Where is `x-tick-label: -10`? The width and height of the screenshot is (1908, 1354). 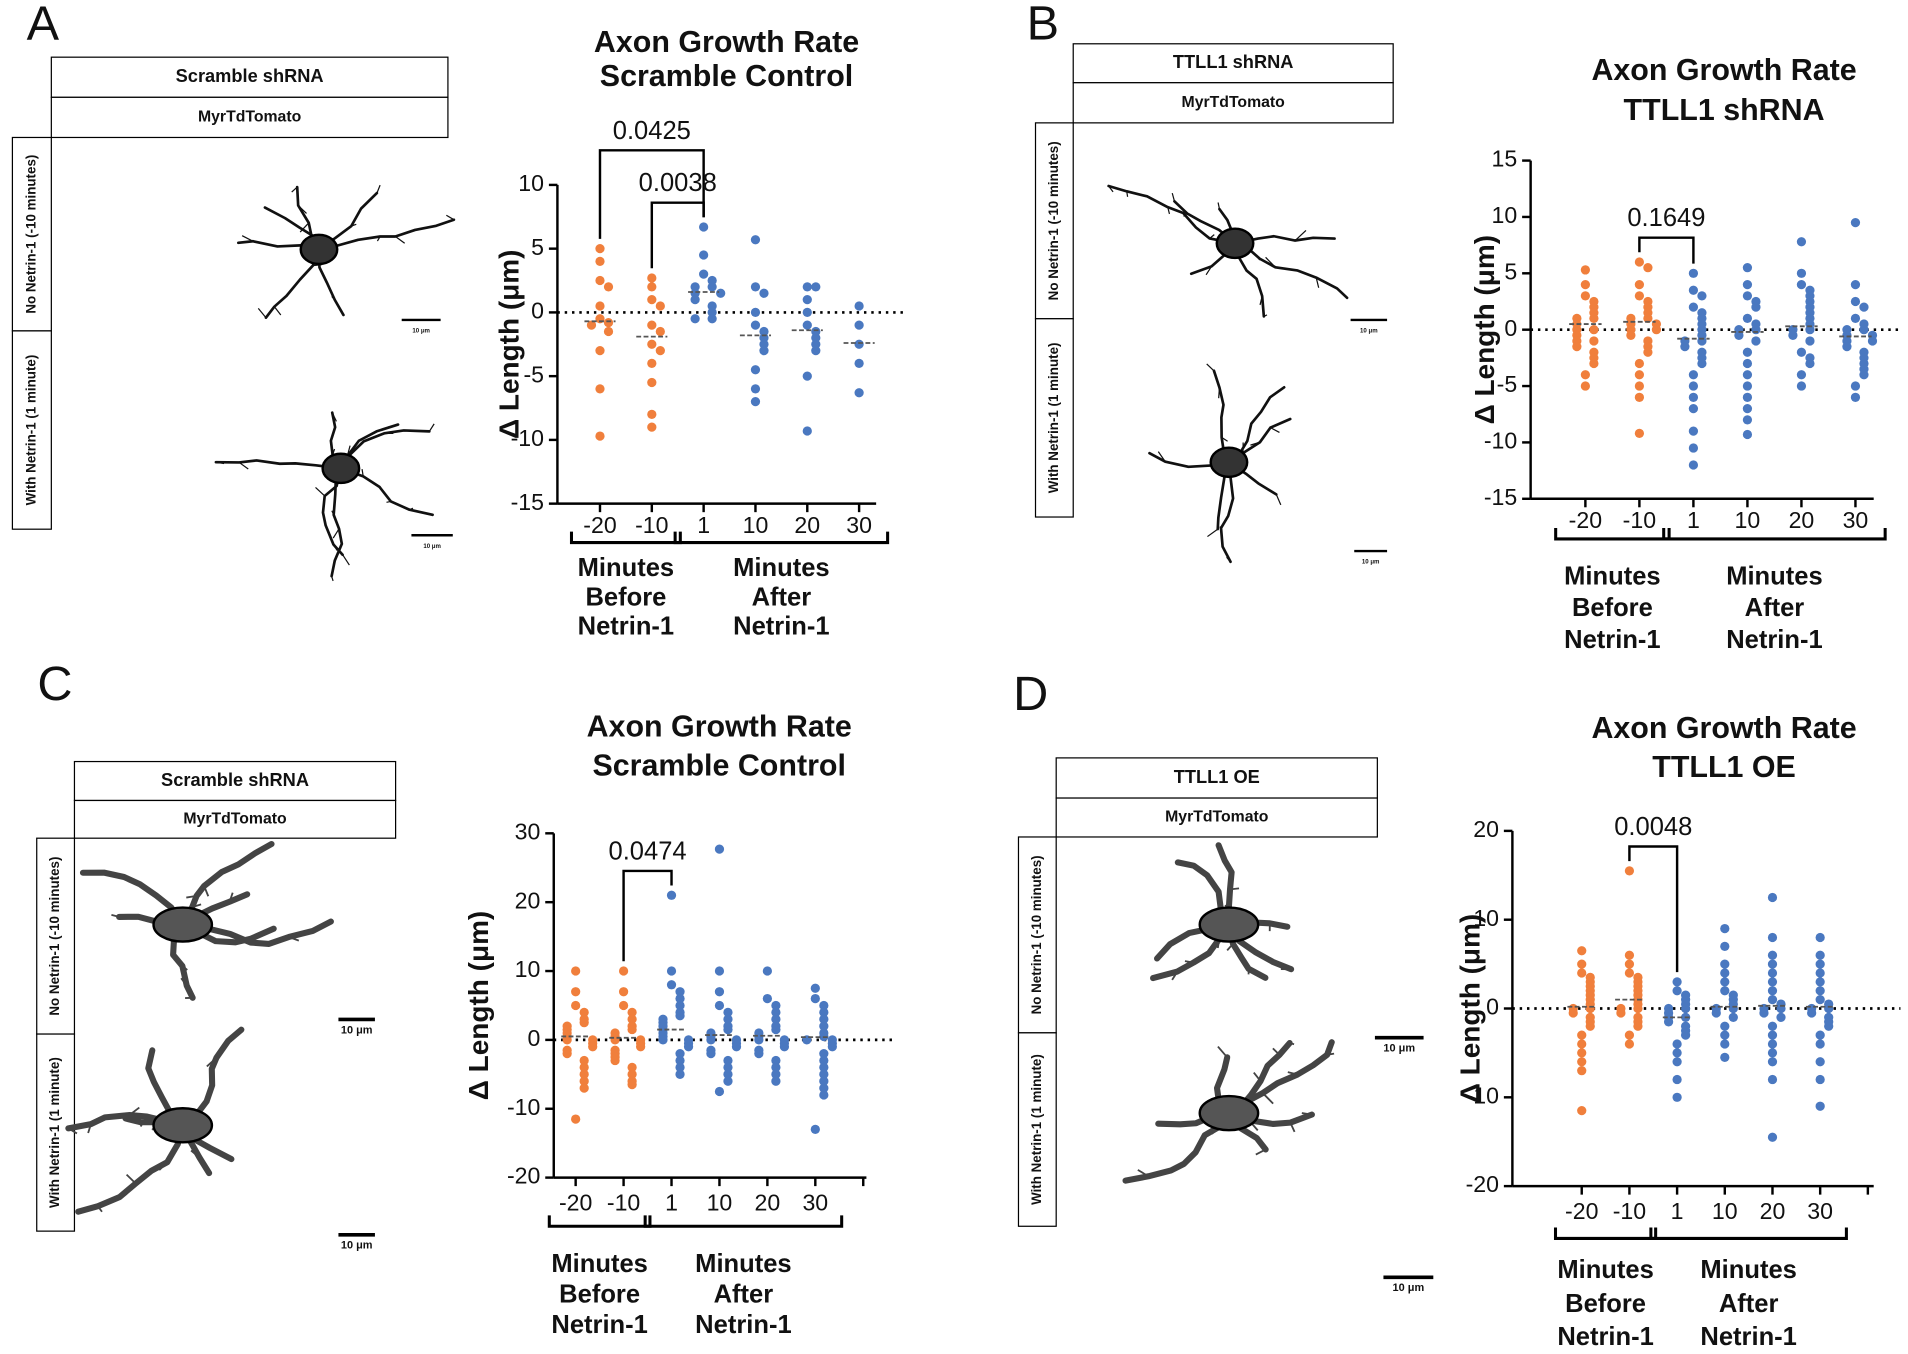 x-tick-label: -10 is located at coordinates (1639, 520).